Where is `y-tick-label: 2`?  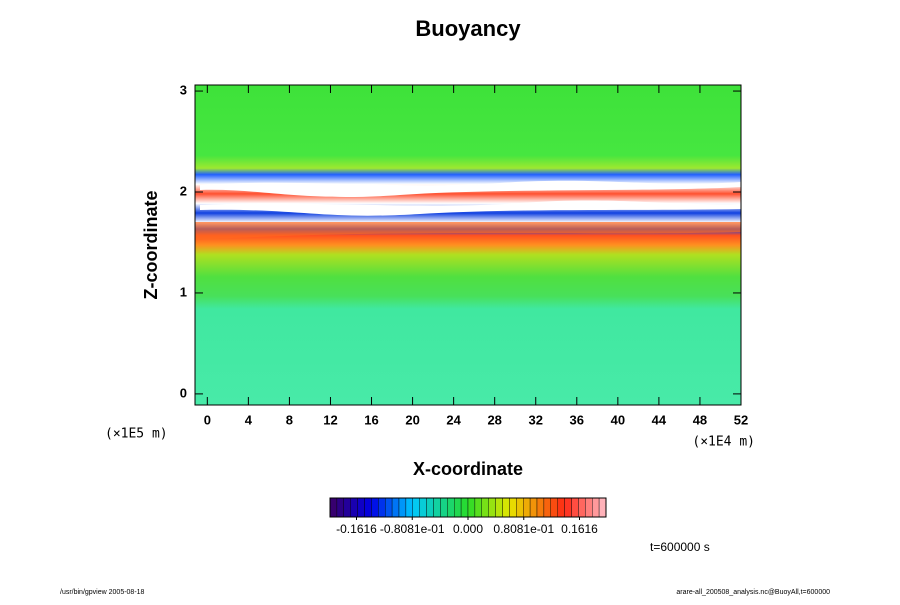
y-tick-label: 2 is located at coordinates (183, 190).